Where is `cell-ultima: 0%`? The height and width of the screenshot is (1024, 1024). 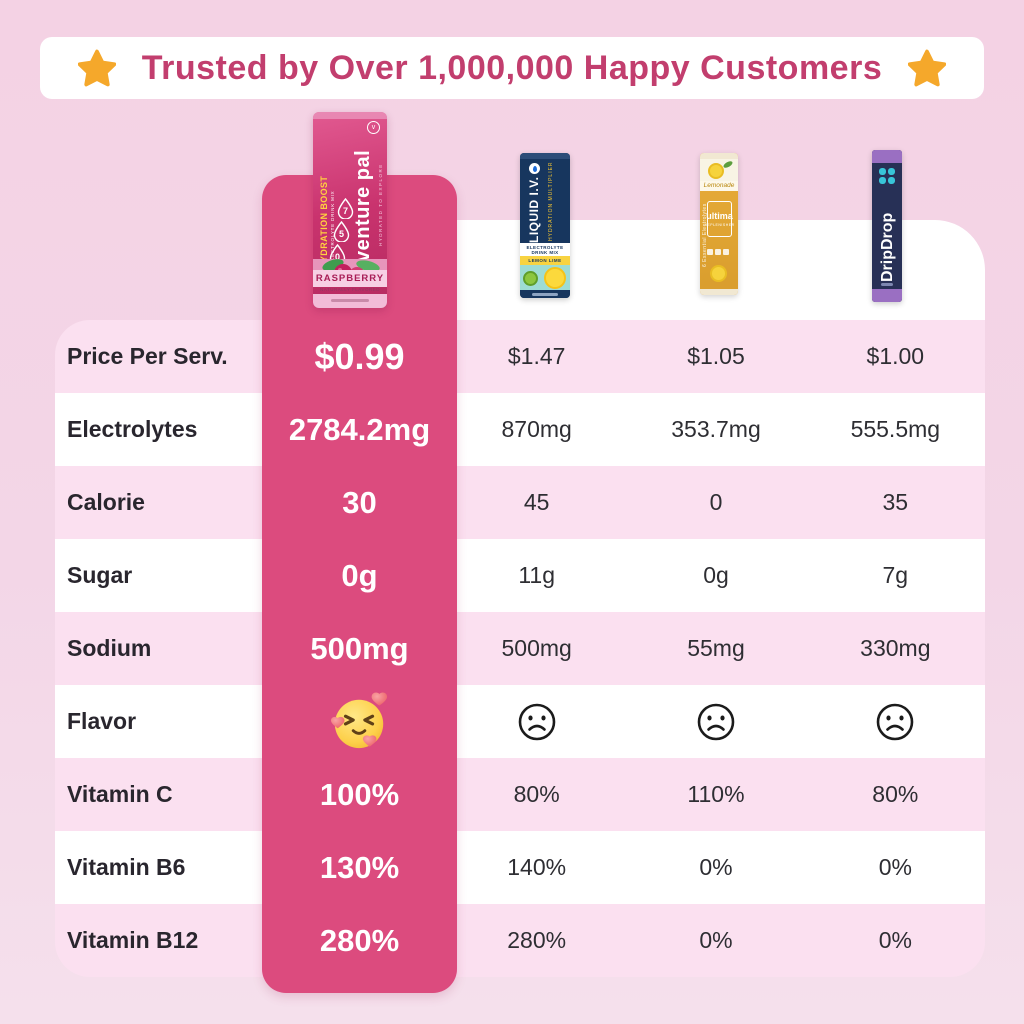
cell-ultima: 0% is located at coordinates (716, 867).